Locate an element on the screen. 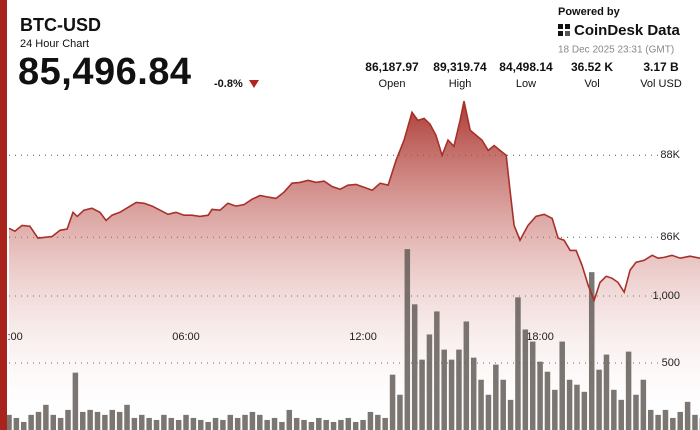 The image size is (700, 430). stat-value: 84,498.14 is located at coordinates (526, 67).